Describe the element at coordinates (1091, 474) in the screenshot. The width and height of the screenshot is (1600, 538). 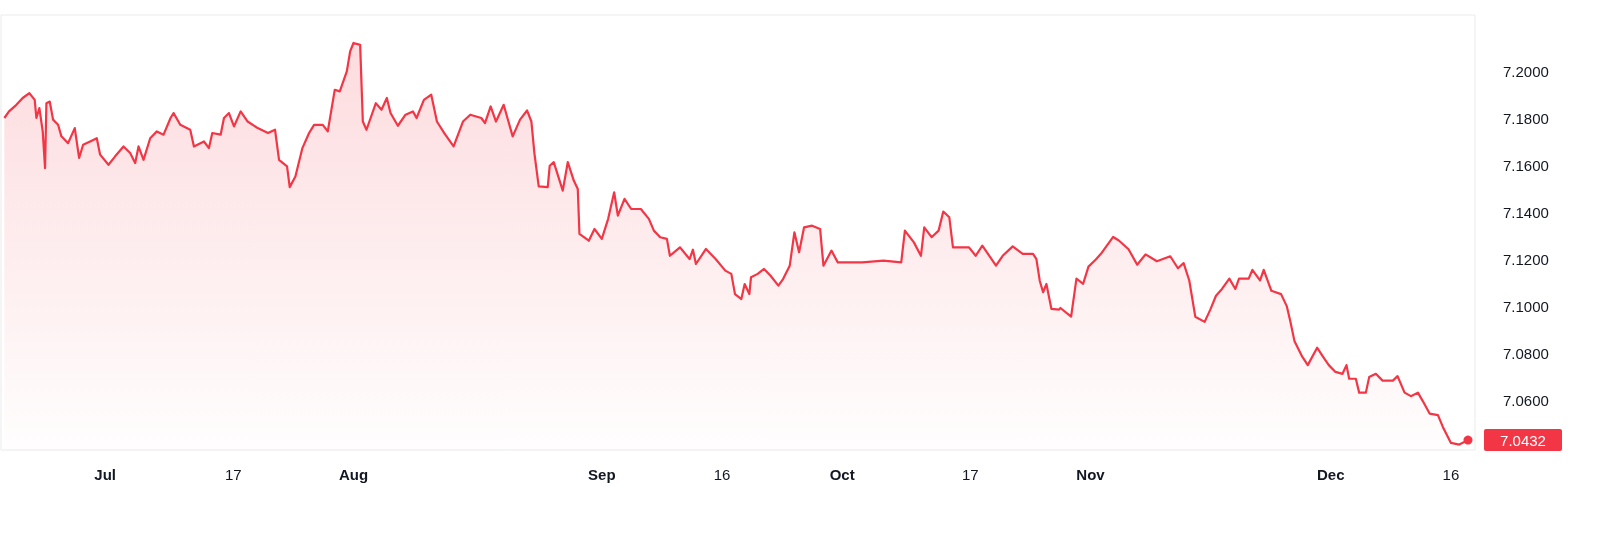
I see `x-tick-label: Nov` at that location.